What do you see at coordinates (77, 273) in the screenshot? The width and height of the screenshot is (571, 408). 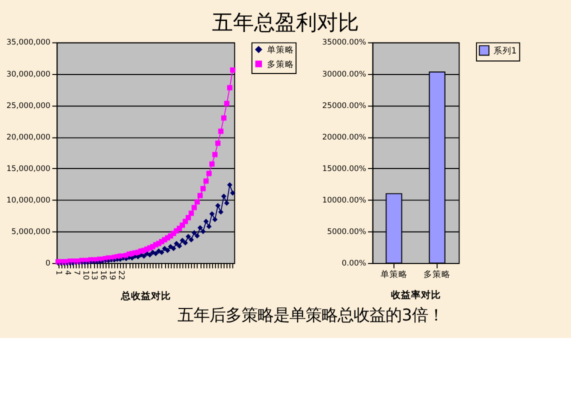 I see `x-tick-label: 7` at bounding box center [77, 273].